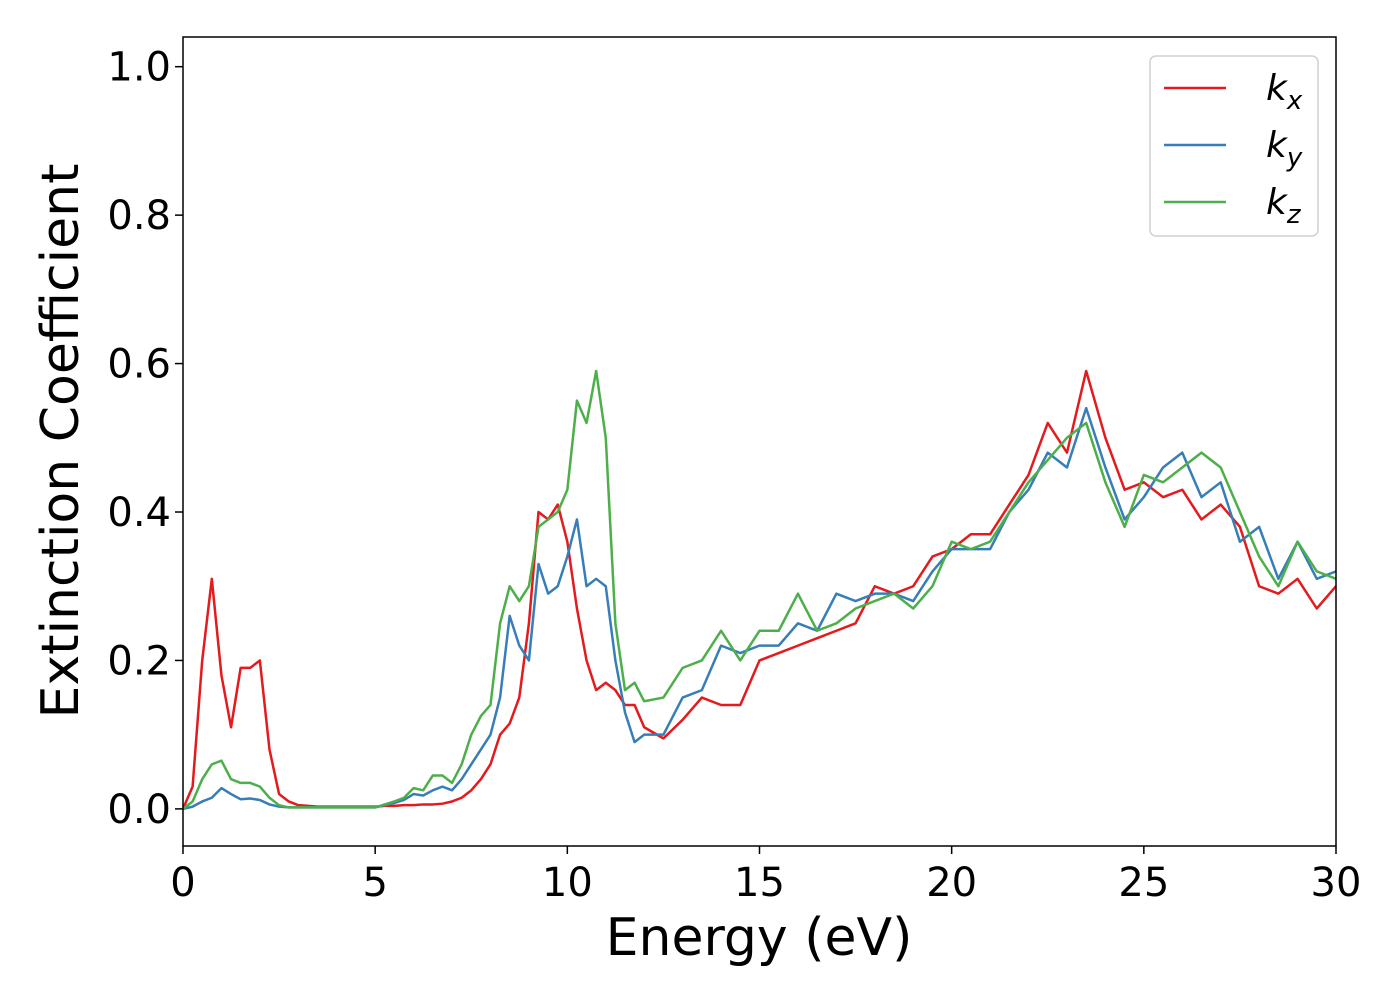 Image resolution: width=1400 pixels, height=1004 pixels. Describe the element at coordinates (759, 938) in the screenshot. I see `x-axis-label: Energy (eV)` at that location.